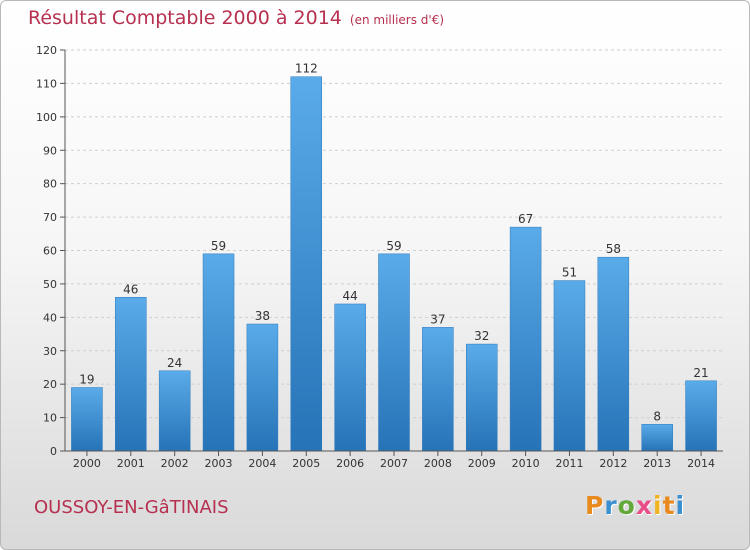 This screenshot has height=550, width=750. Describe the element at coordinates (350, 463) in the screenshot. I see `x-tick-label: 2006` at that location.